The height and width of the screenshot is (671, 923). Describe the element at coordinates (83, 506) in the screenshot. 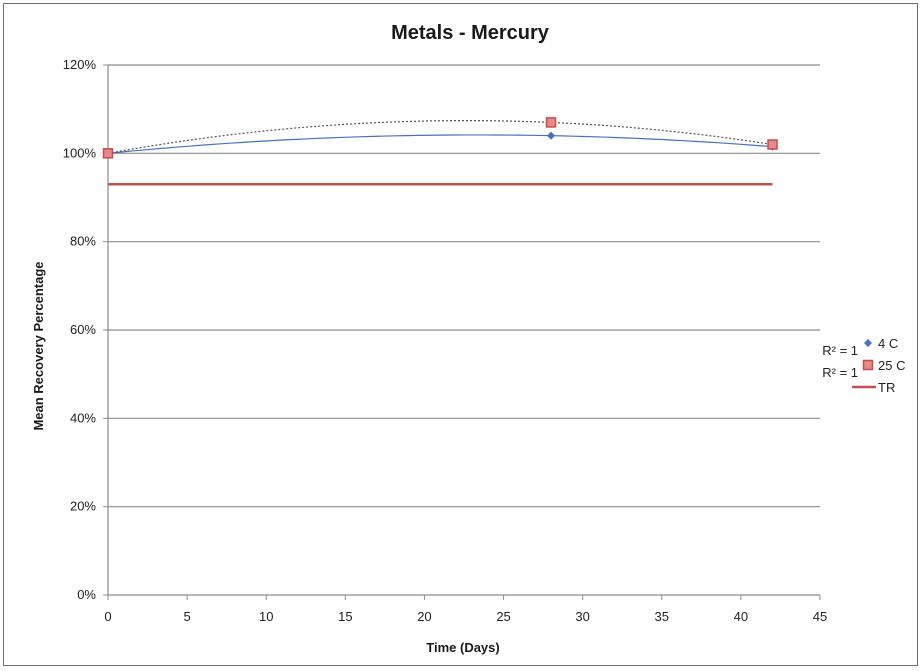

I see `y-tick-label: 20%` at that location.